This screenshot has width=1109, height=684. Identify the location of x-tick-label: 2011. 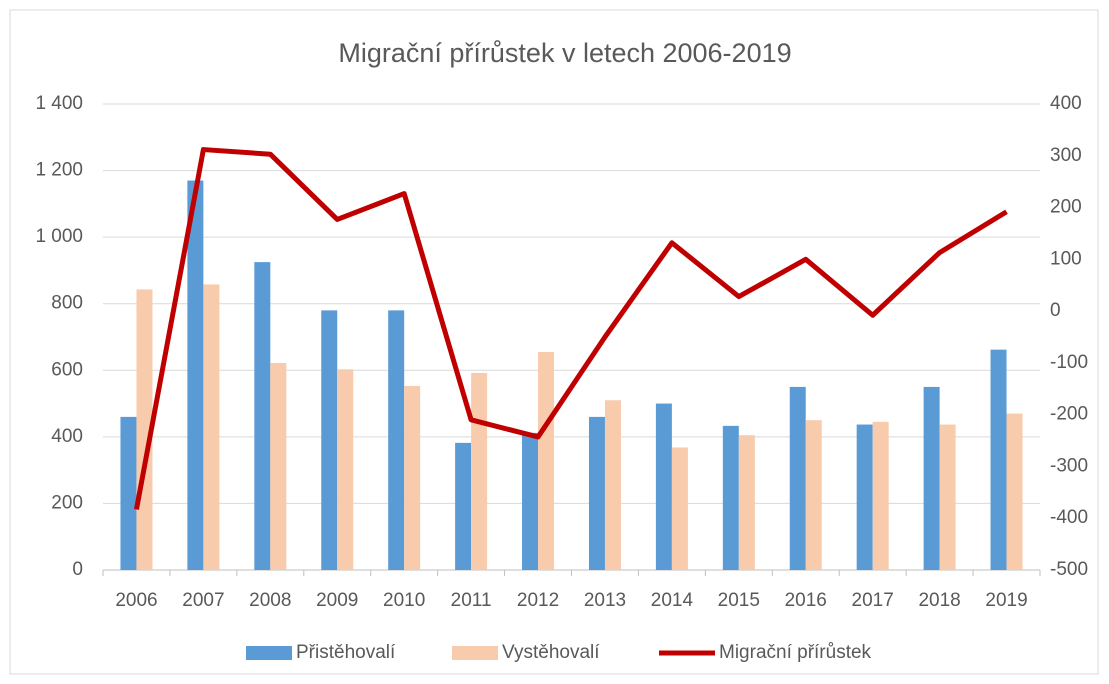
(471, 600).